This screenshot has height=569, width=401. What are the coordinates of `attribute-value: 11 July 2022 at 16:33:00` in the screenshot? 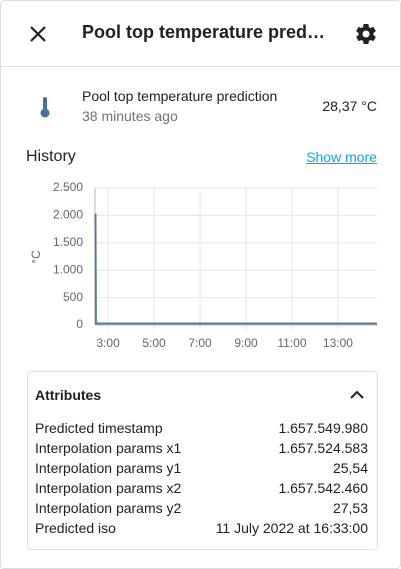 It's located at (291, 528).